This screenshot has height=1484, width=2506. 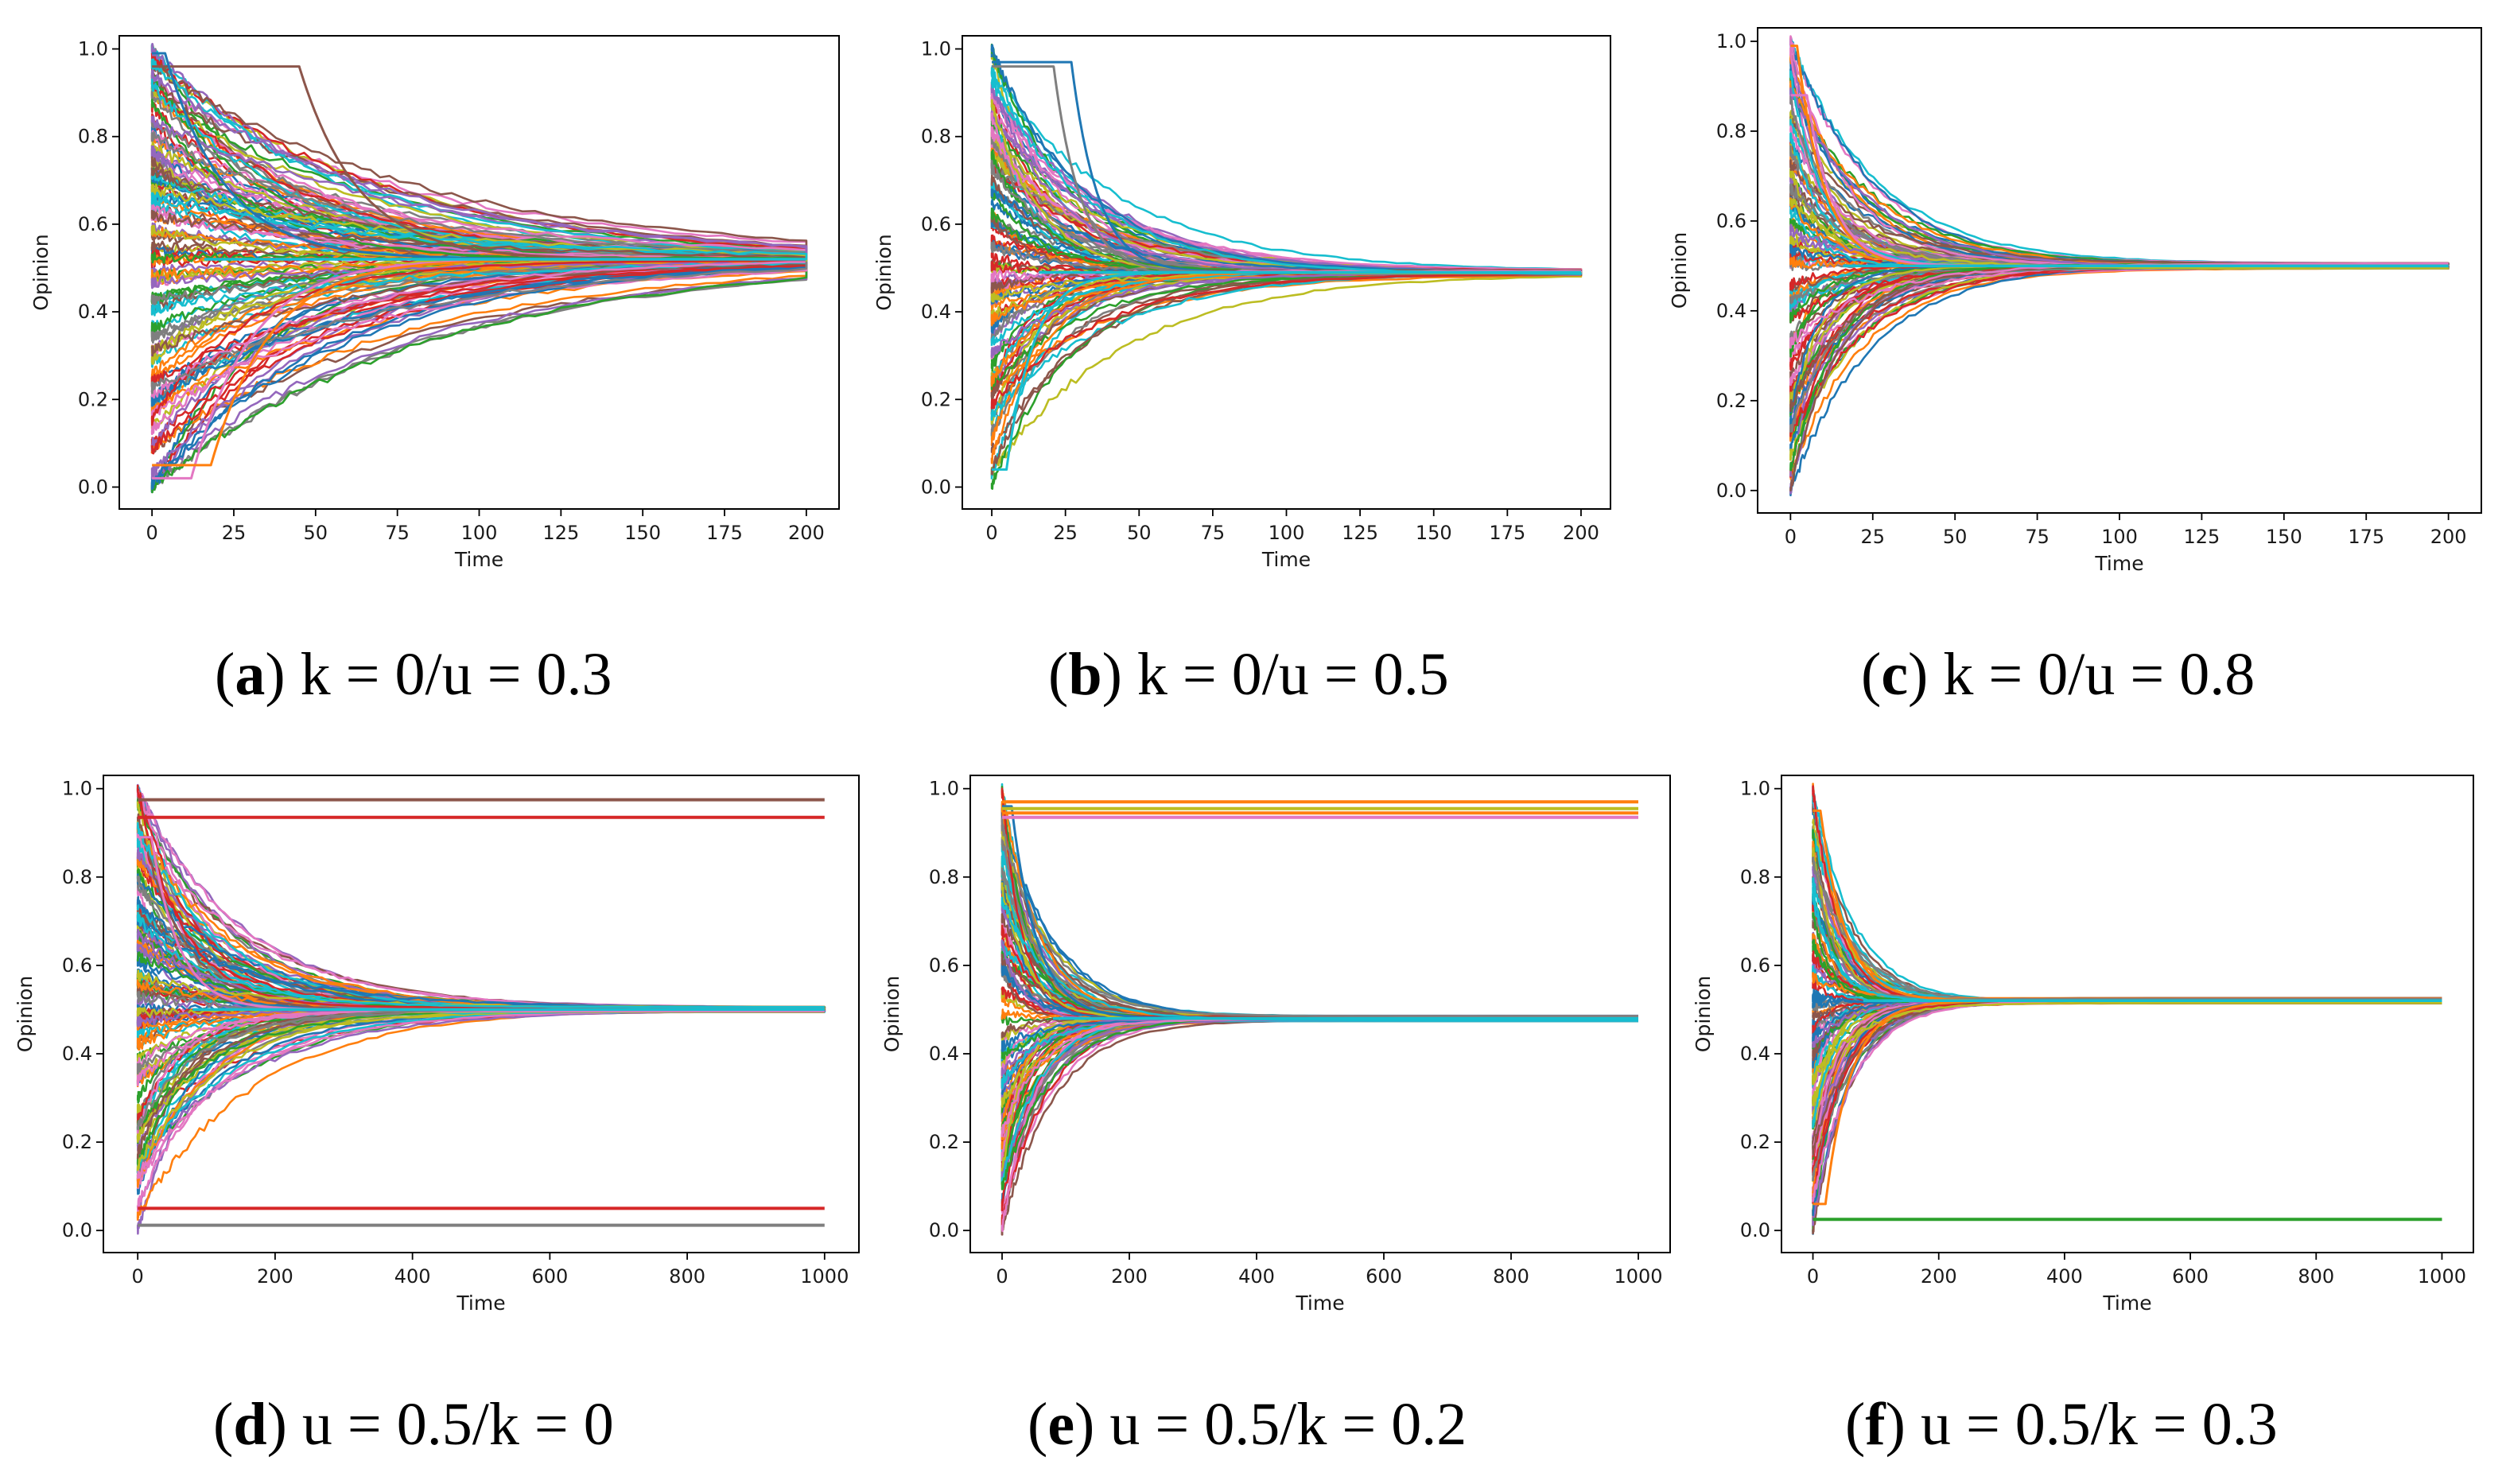 What do you see at coordinates (825, 1276) in the screenshot?
I see `x-tick-label: 1000` at bounding box center [825, 1276].